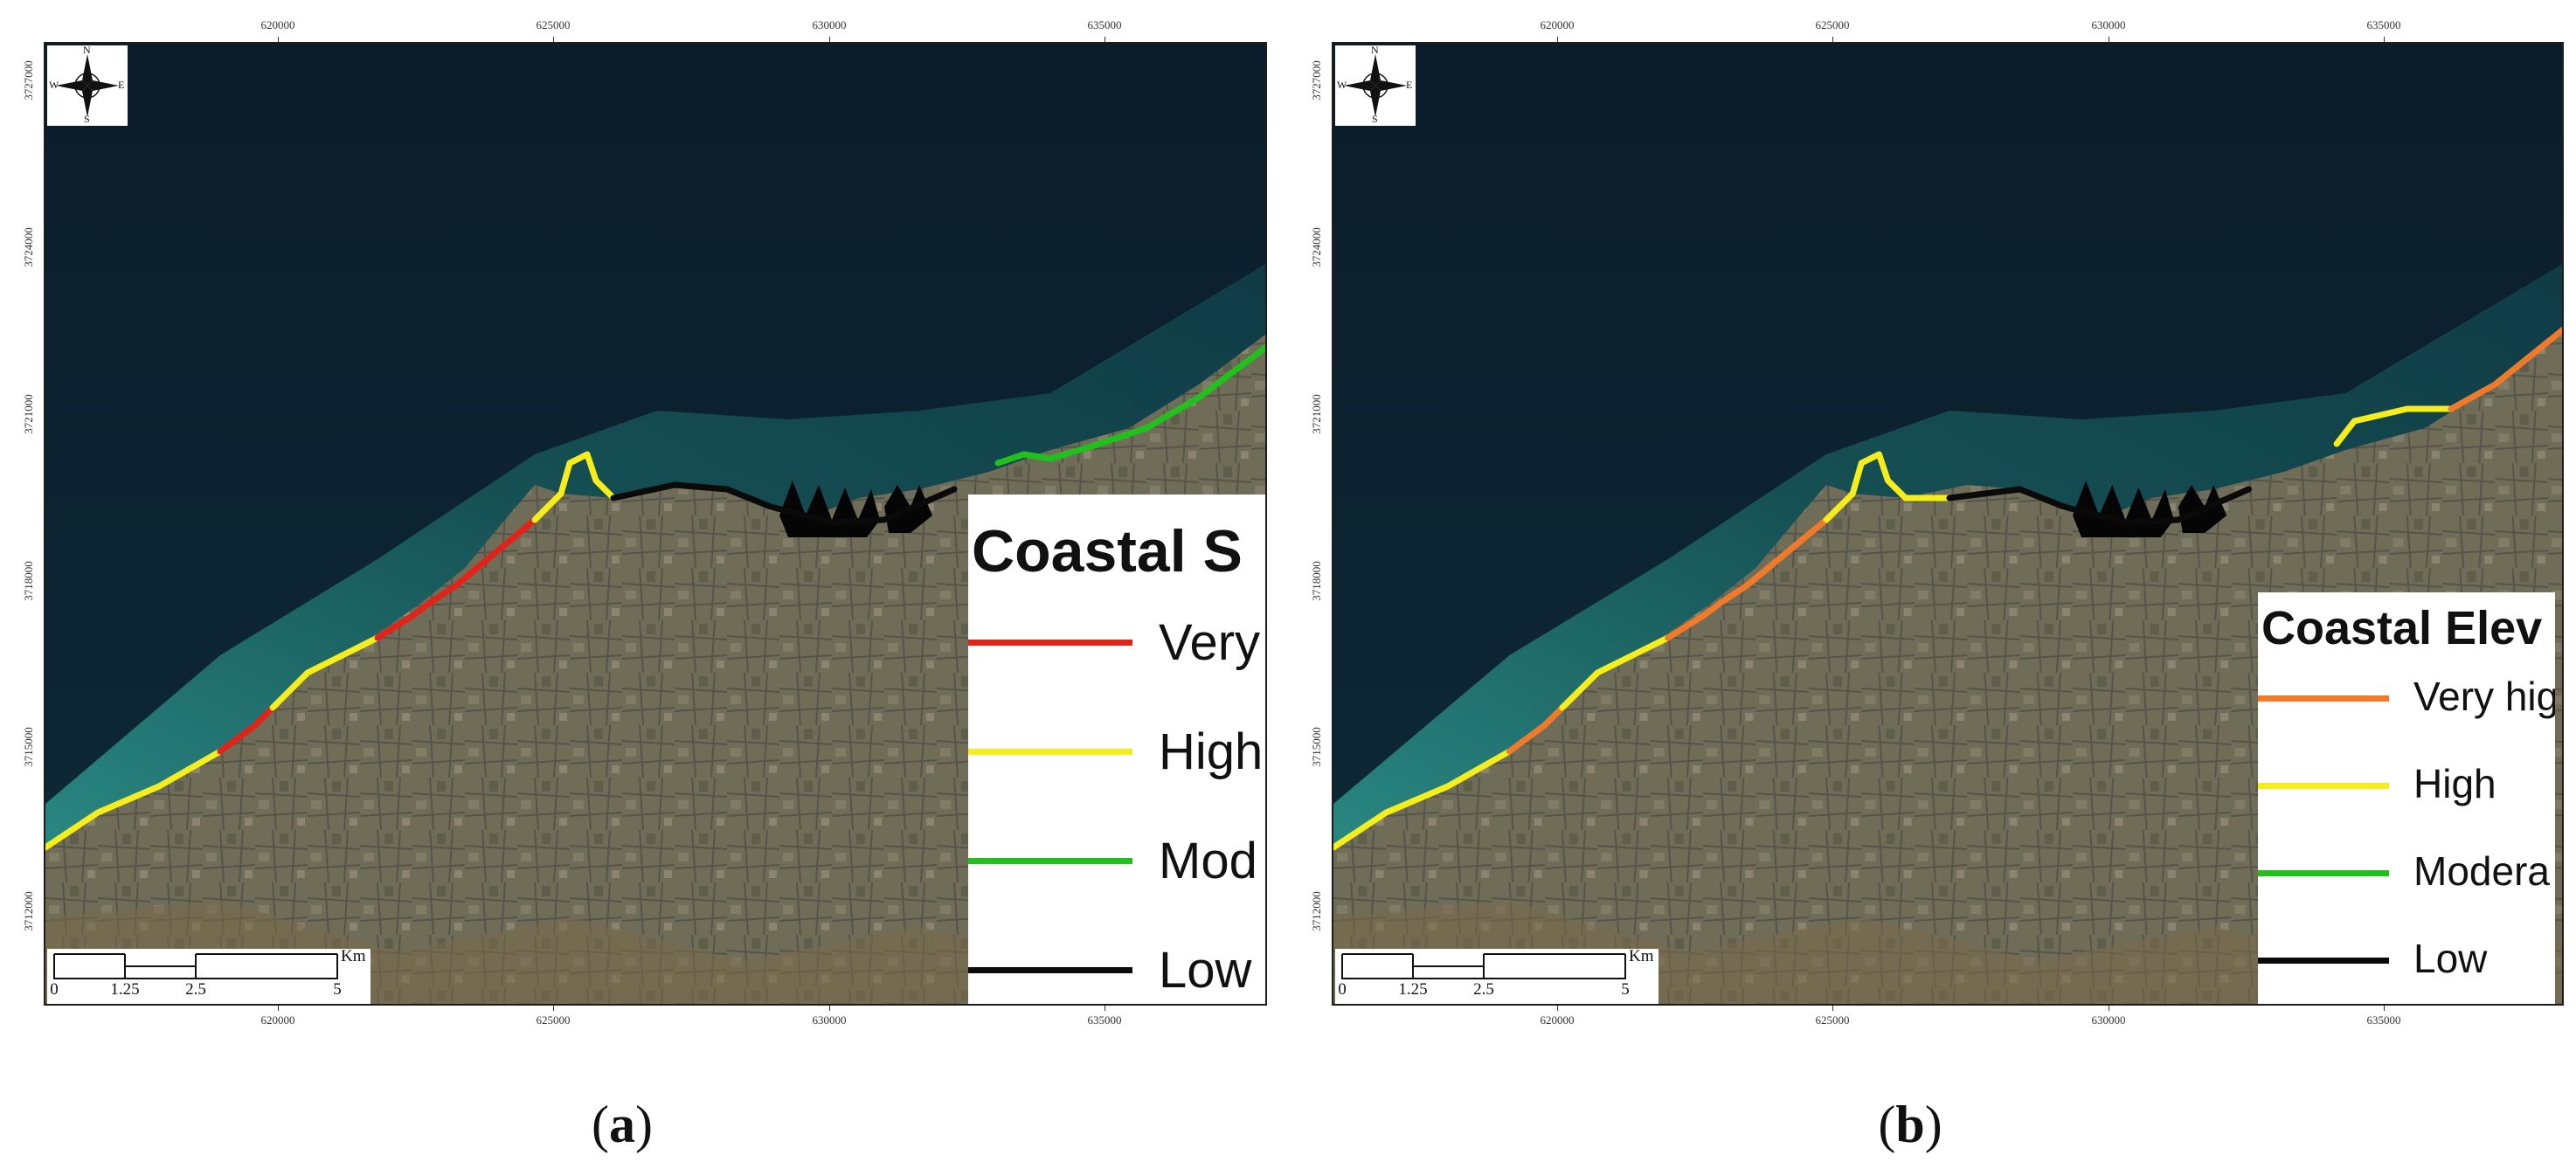 This screenshot has width=2576, height=1162. What do you see at coordinates (1208, 861) in the screenshot?
I see `legend-label: Mod` at bounding box center [1208, 861].